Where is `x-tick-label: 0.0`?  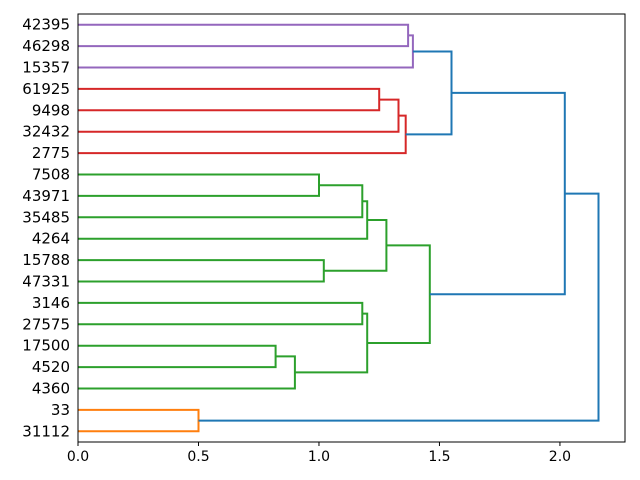
x-tick-label: 0.0 is located at coordinates (78, 457).